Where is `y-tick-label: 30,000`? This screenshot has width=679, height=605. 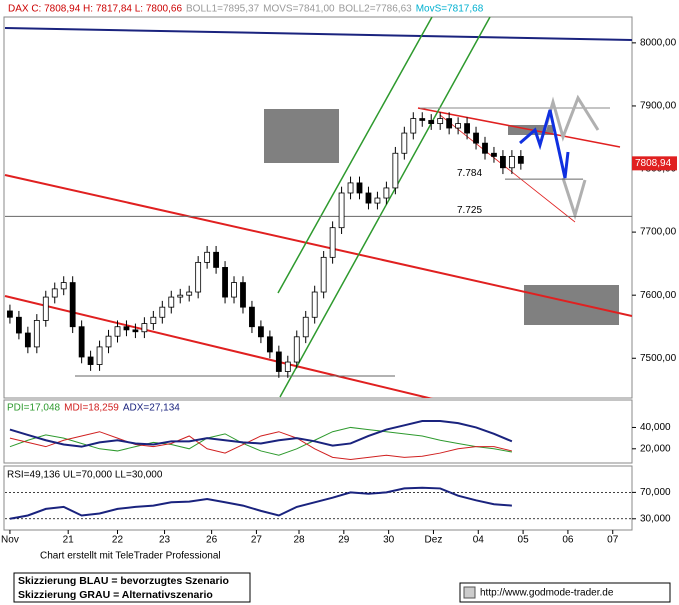 y-tick-label: 30,000 is located at coordinates (655, 518).